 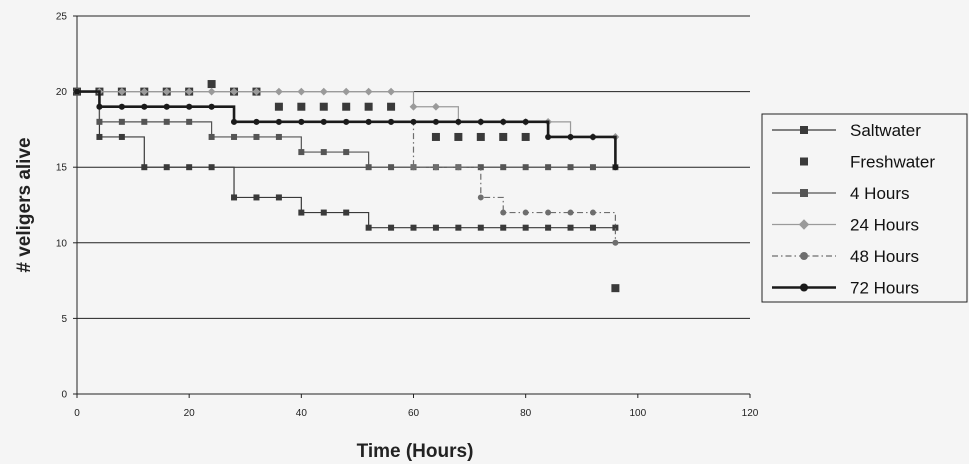 I want to click on legend-item: Saltwater, so click(x=846, y=130).